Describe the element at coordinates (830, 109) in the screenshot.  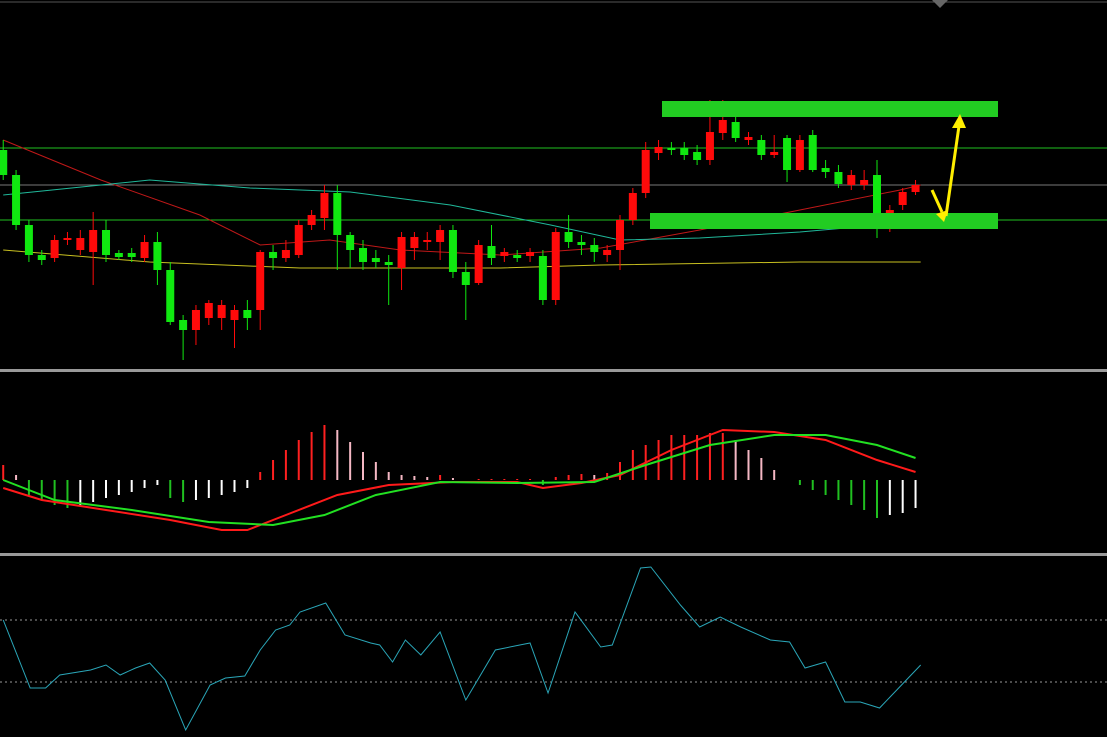
I see `upper-zone` at that location.